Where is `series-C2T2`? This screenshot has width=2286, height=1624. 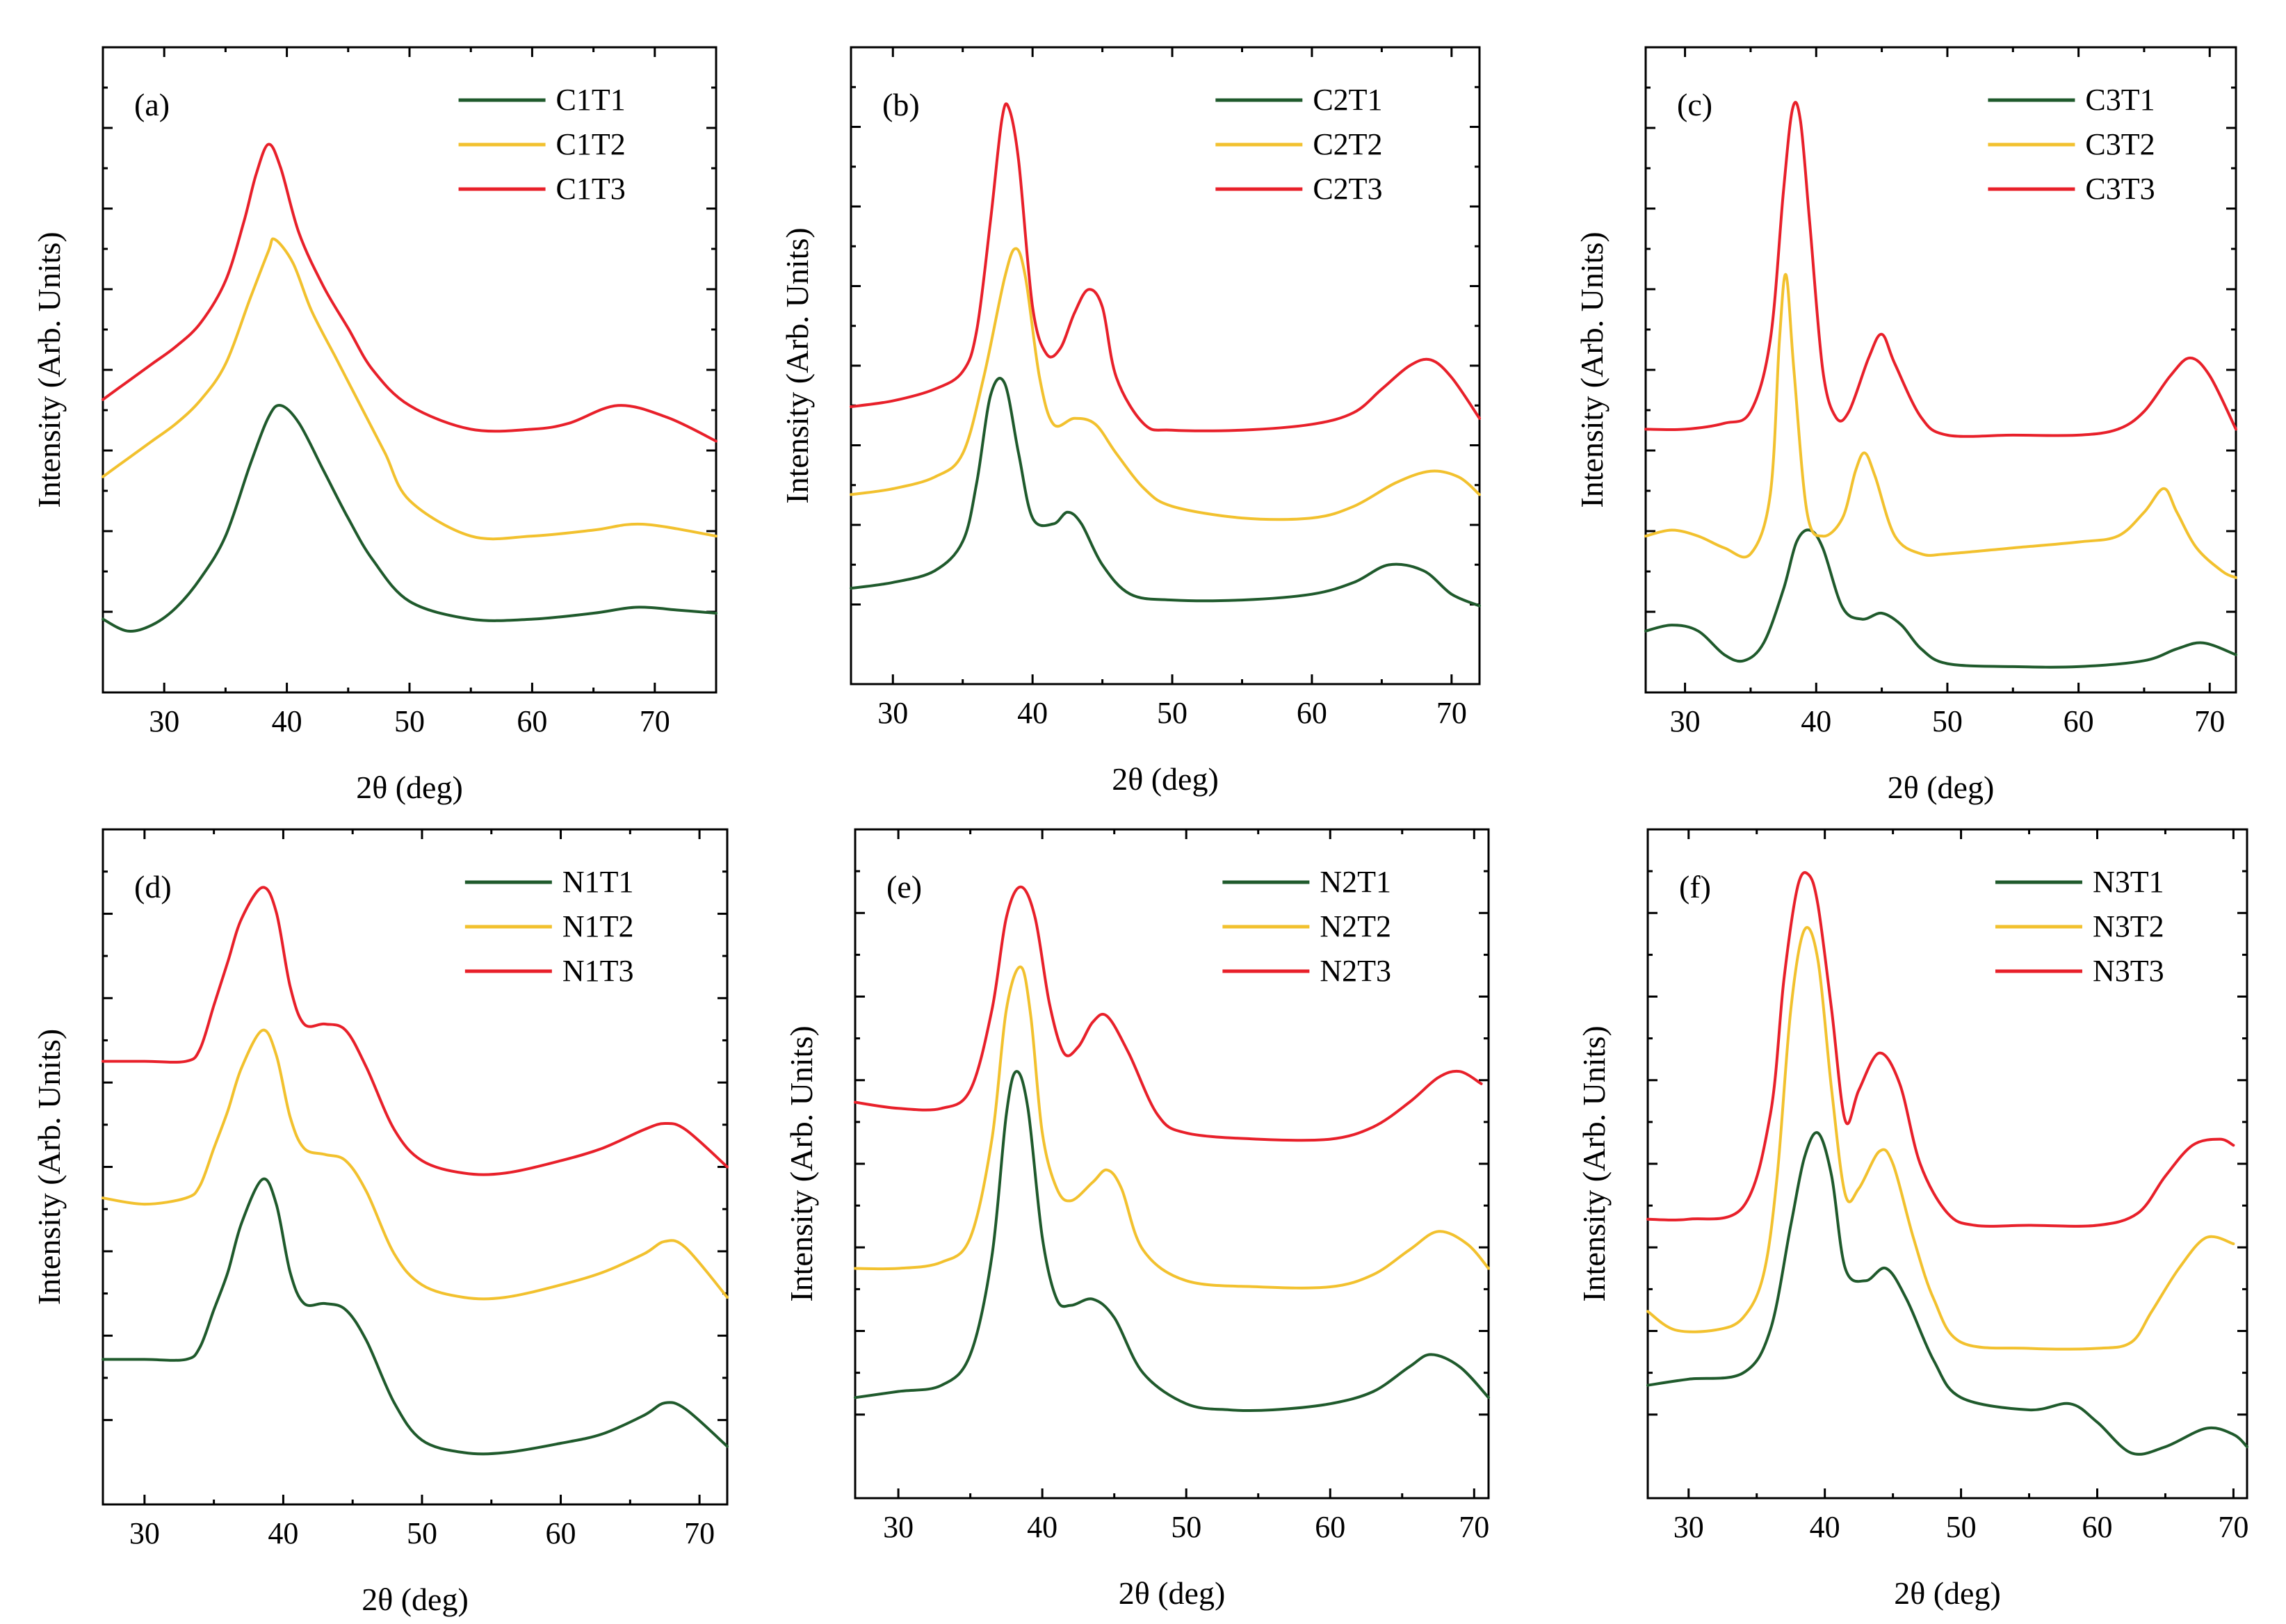 series-C2T2 is located at coordinates (1166, 384).